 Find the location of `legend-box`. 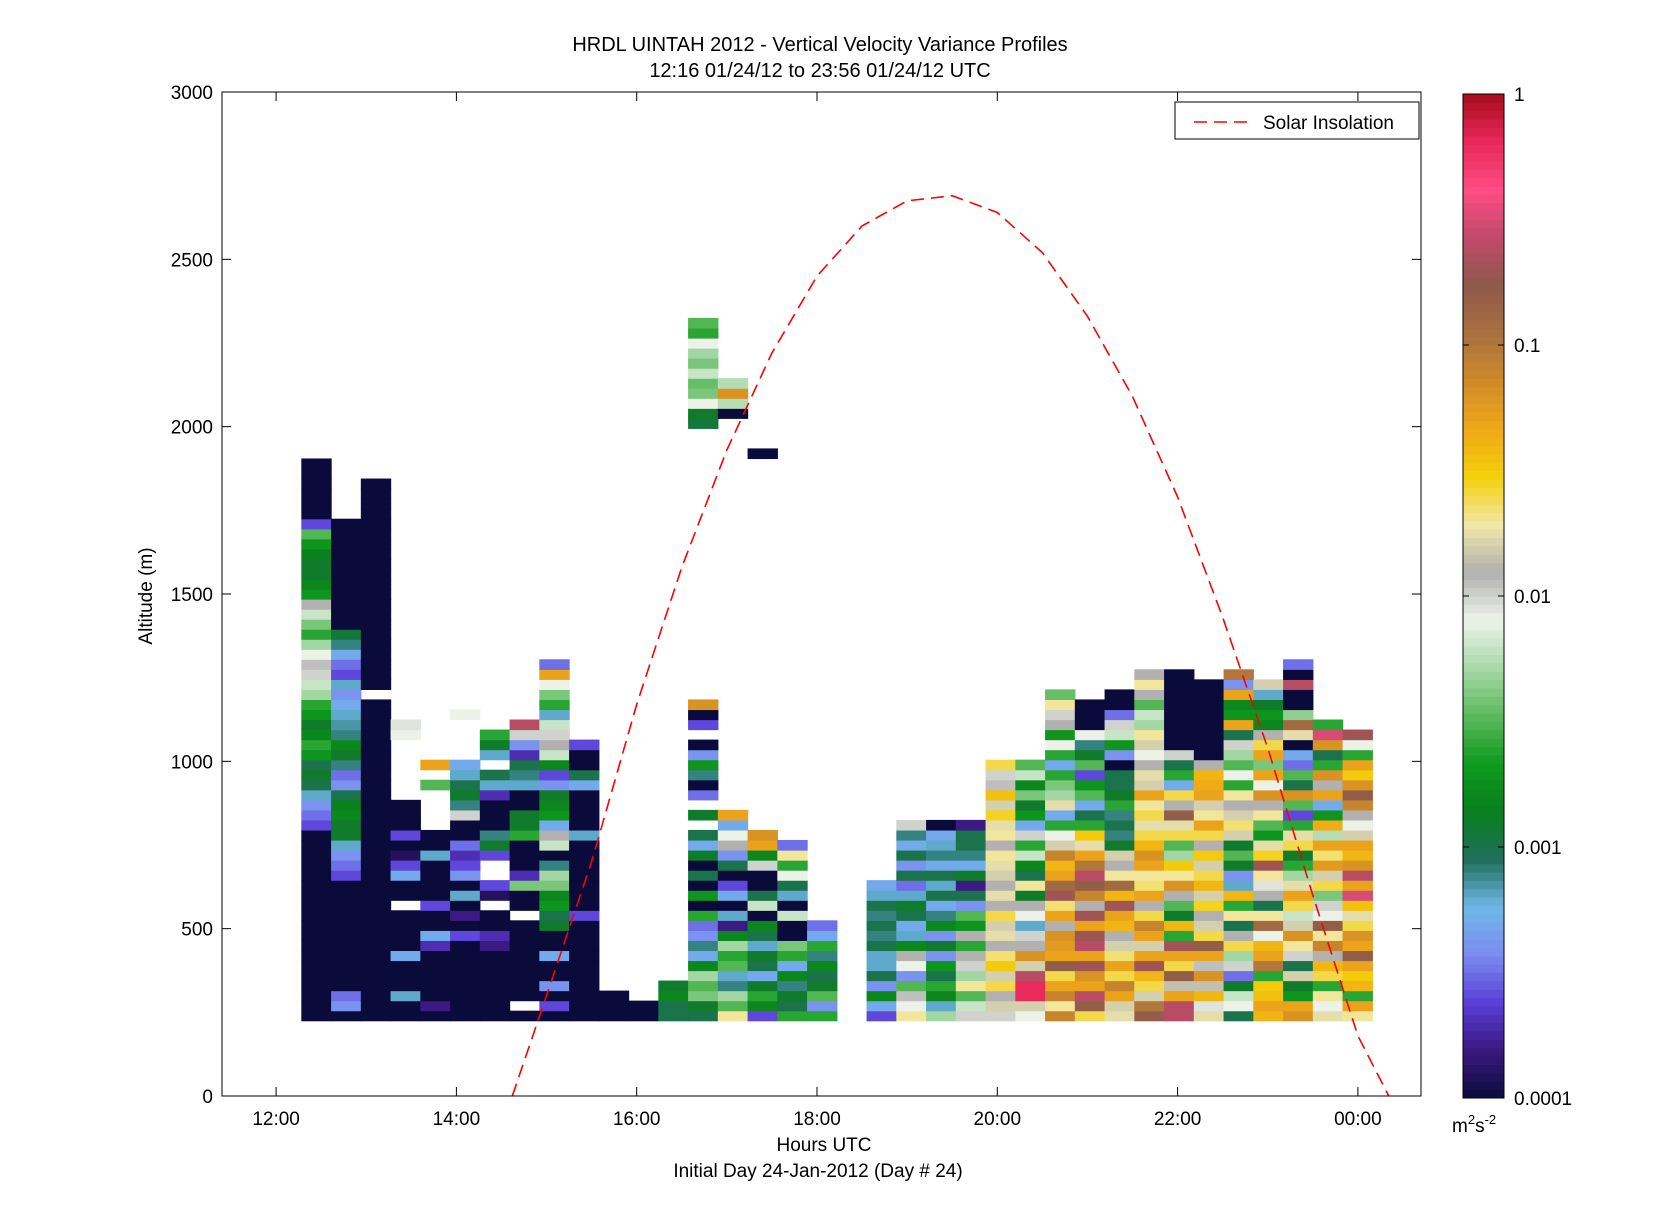

legend-box is located at coordinates (1297, 120).